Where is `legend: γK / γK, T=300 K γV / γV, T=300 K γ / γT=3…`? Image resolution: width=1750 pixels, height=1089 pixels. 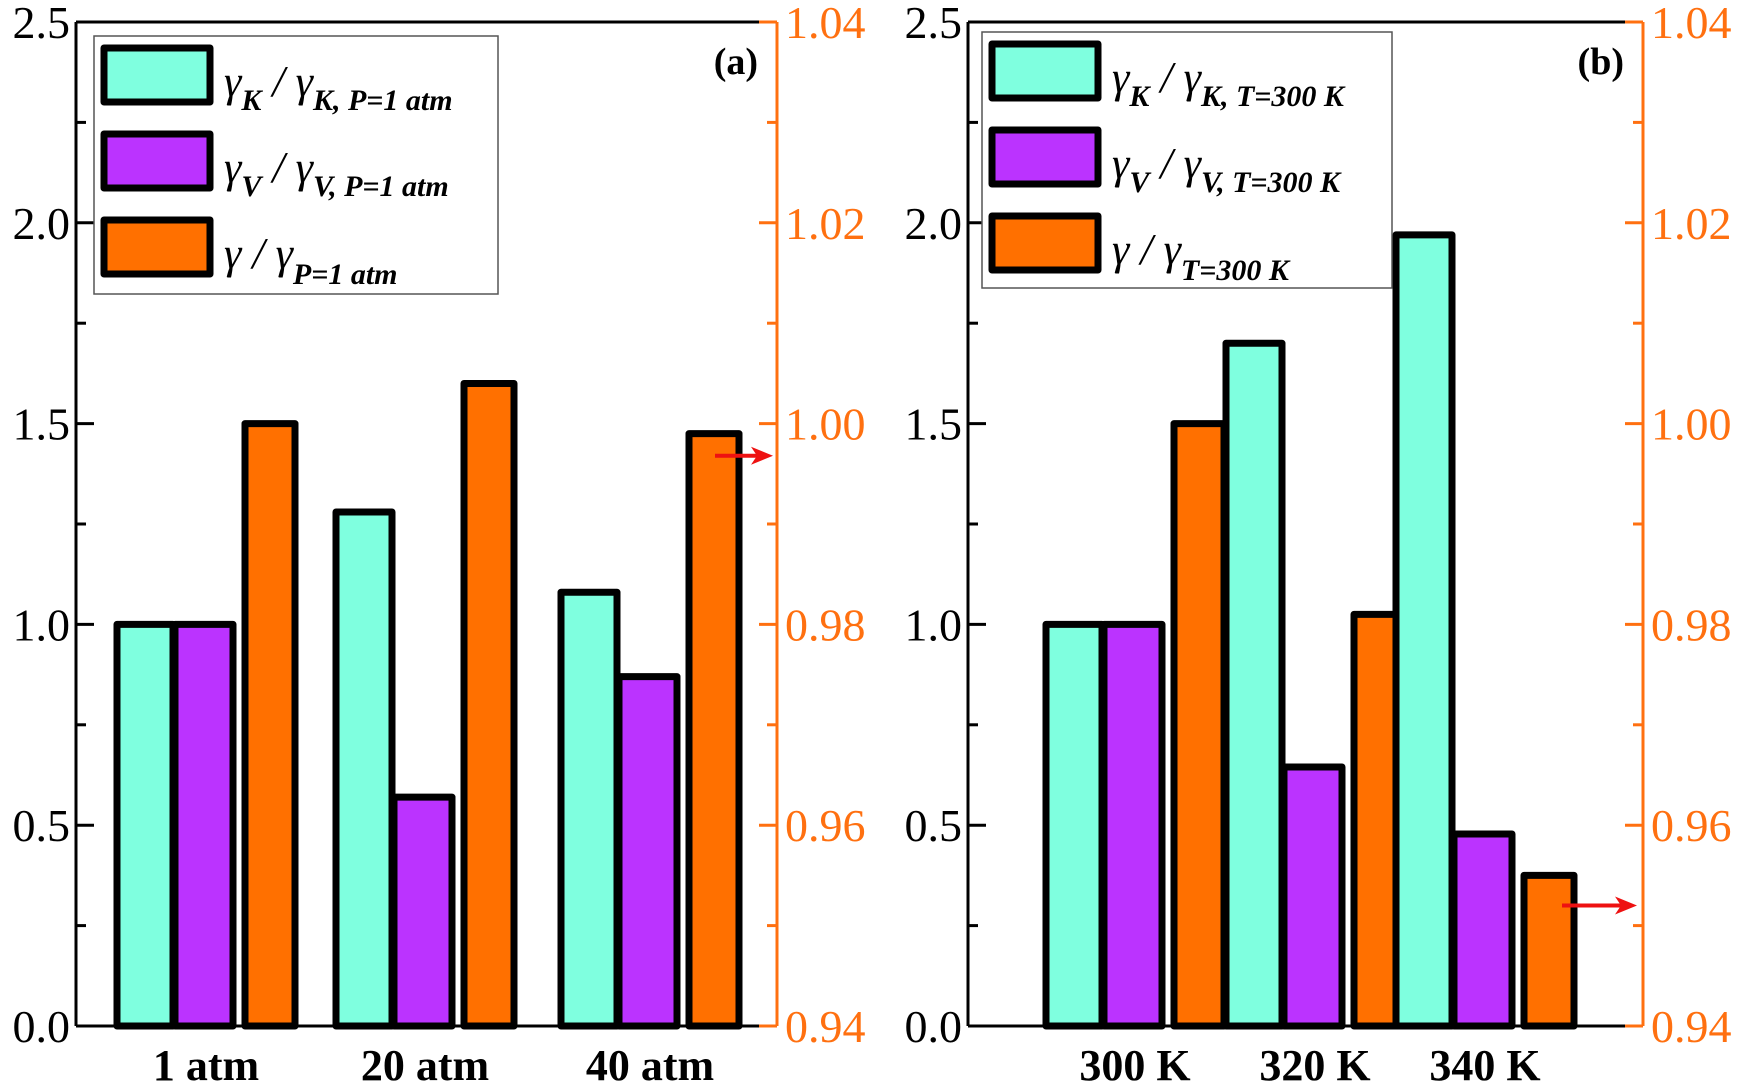
legend: γK / γK, T=300 K γV / γV, T=300 K γ / γT=3… is located at coordinates (1187, 160).